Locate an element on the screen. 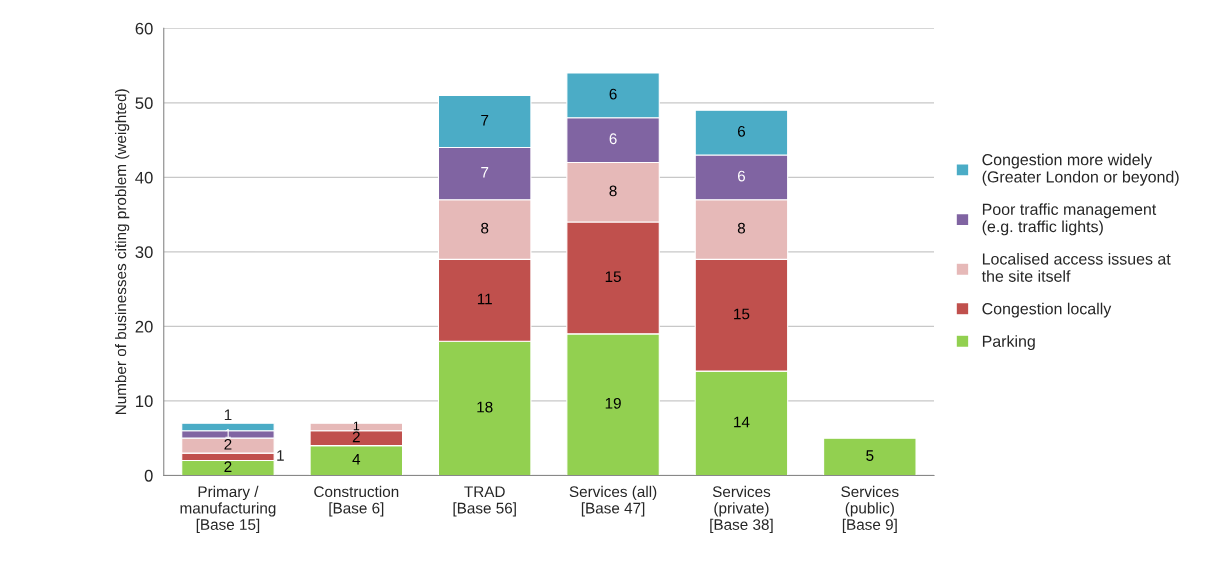 This screenshot has width=1213, height=566. legend-label: Poor traffic management (e.g. traffic lights) is located at coordinates (1069, 219).